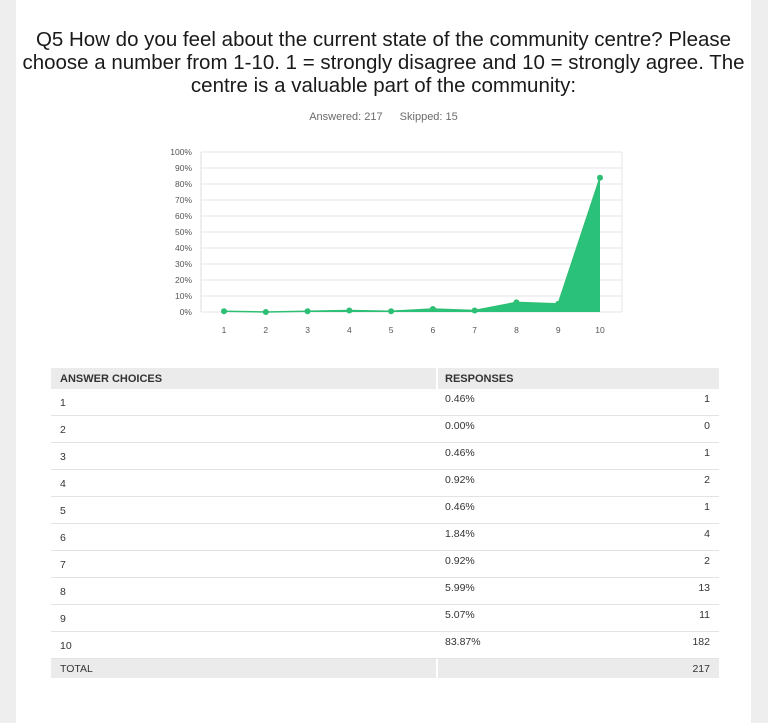 The width and height of the screenshot is (768, 723). I want to click on response-percent: 5.07%, so click(460, 615).